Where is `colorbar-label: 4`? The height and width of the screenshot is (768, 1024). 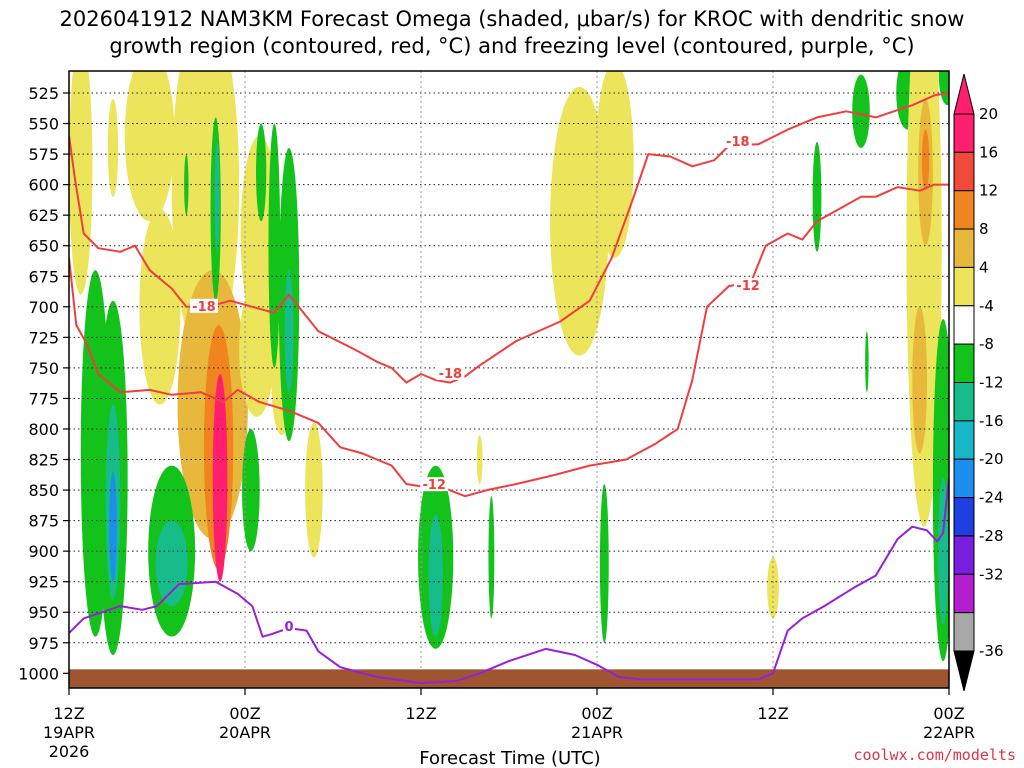
colorbar-label: 4 is located at coordinates (984, 267).